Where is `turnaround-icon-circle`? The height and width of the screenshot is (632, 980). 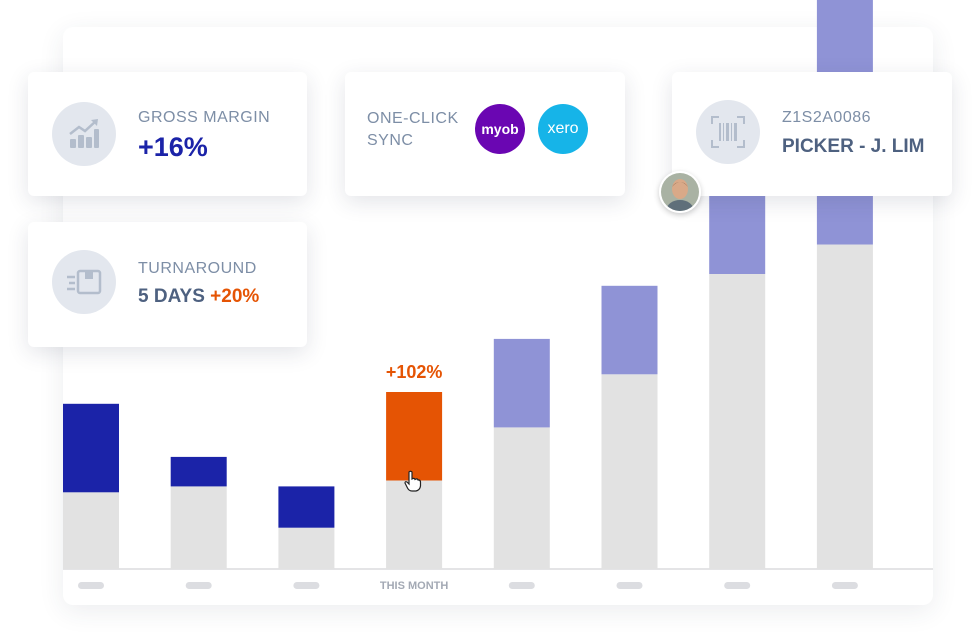 turnaround-icon-circle is located at coordinates (84, 282).